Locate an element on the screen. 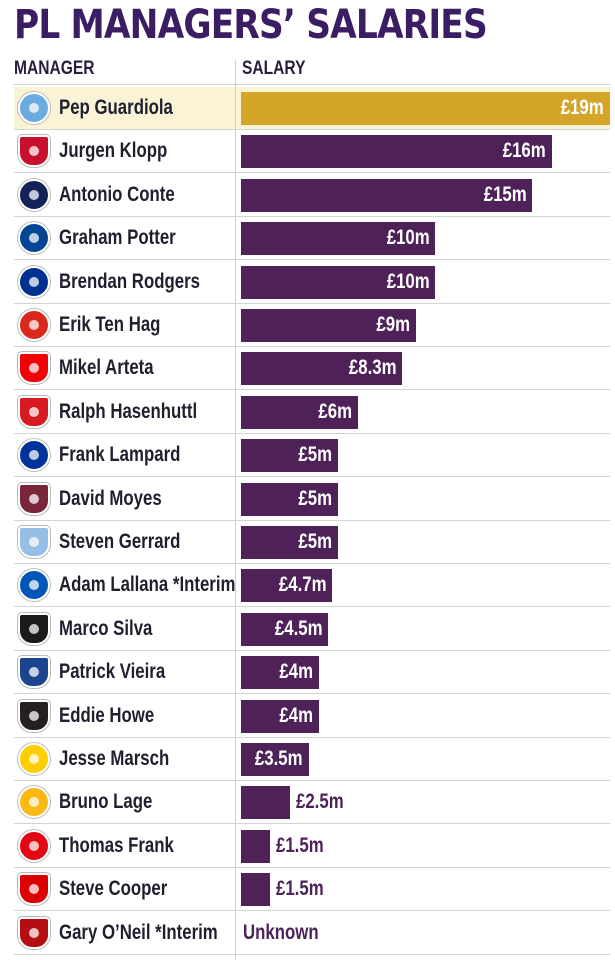  manager-name: Ralph Hasenhuttl is located at coordinates (128, 411).